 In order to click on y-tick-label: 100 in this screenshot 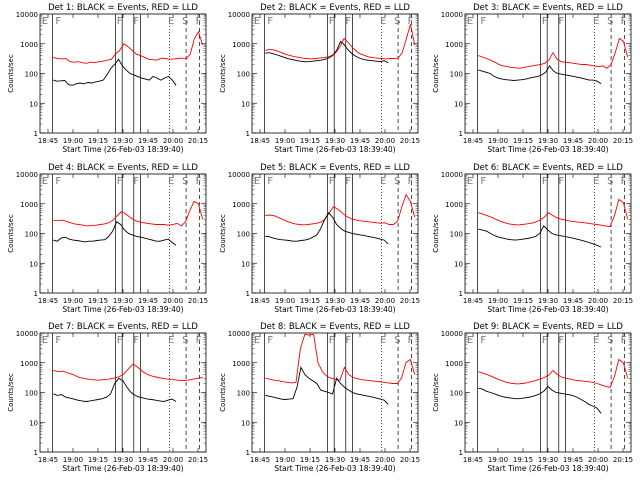, I will do `click(31, 75)`.